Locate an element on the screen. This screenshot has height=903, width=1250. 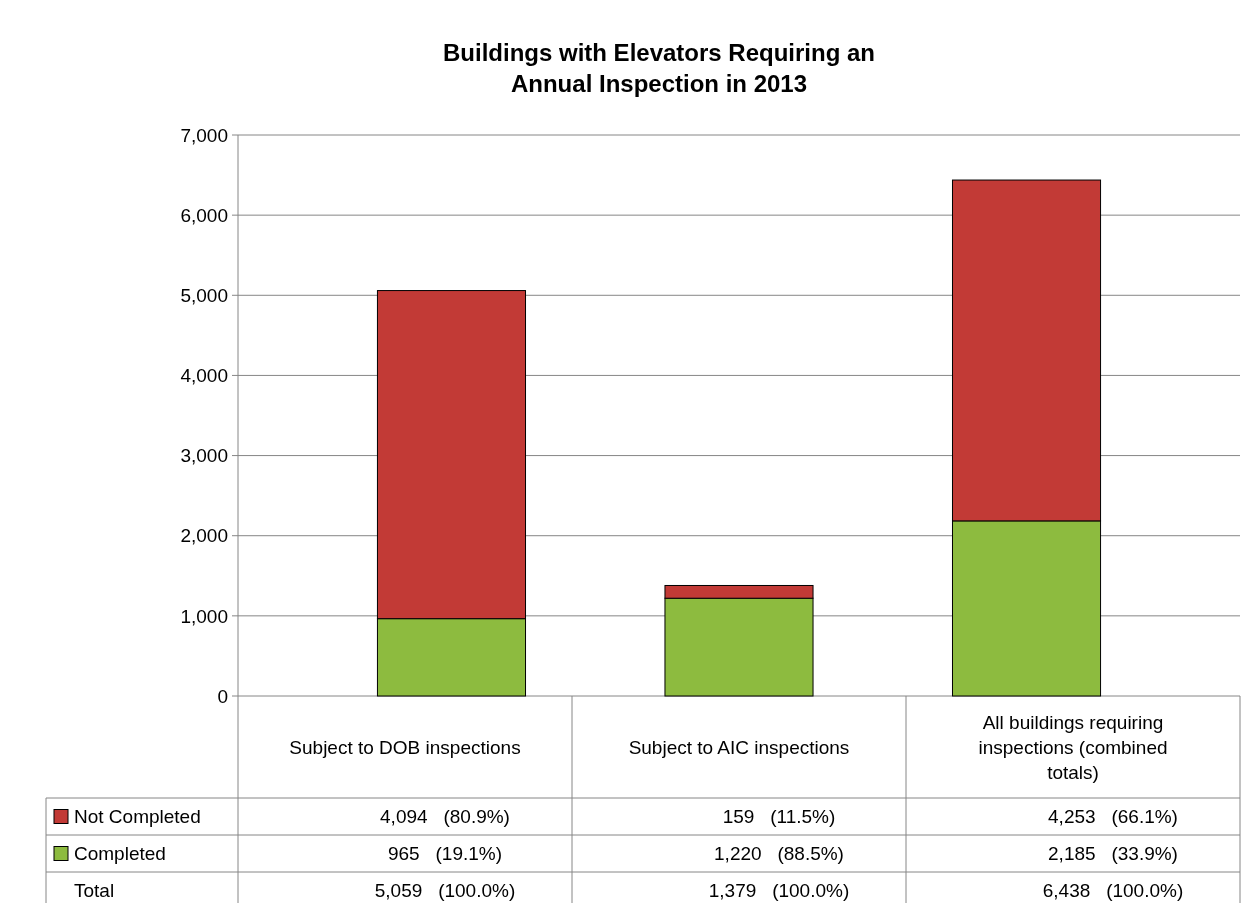
text: 6,438 (100.0%) is located at coordinates (1113, 891).